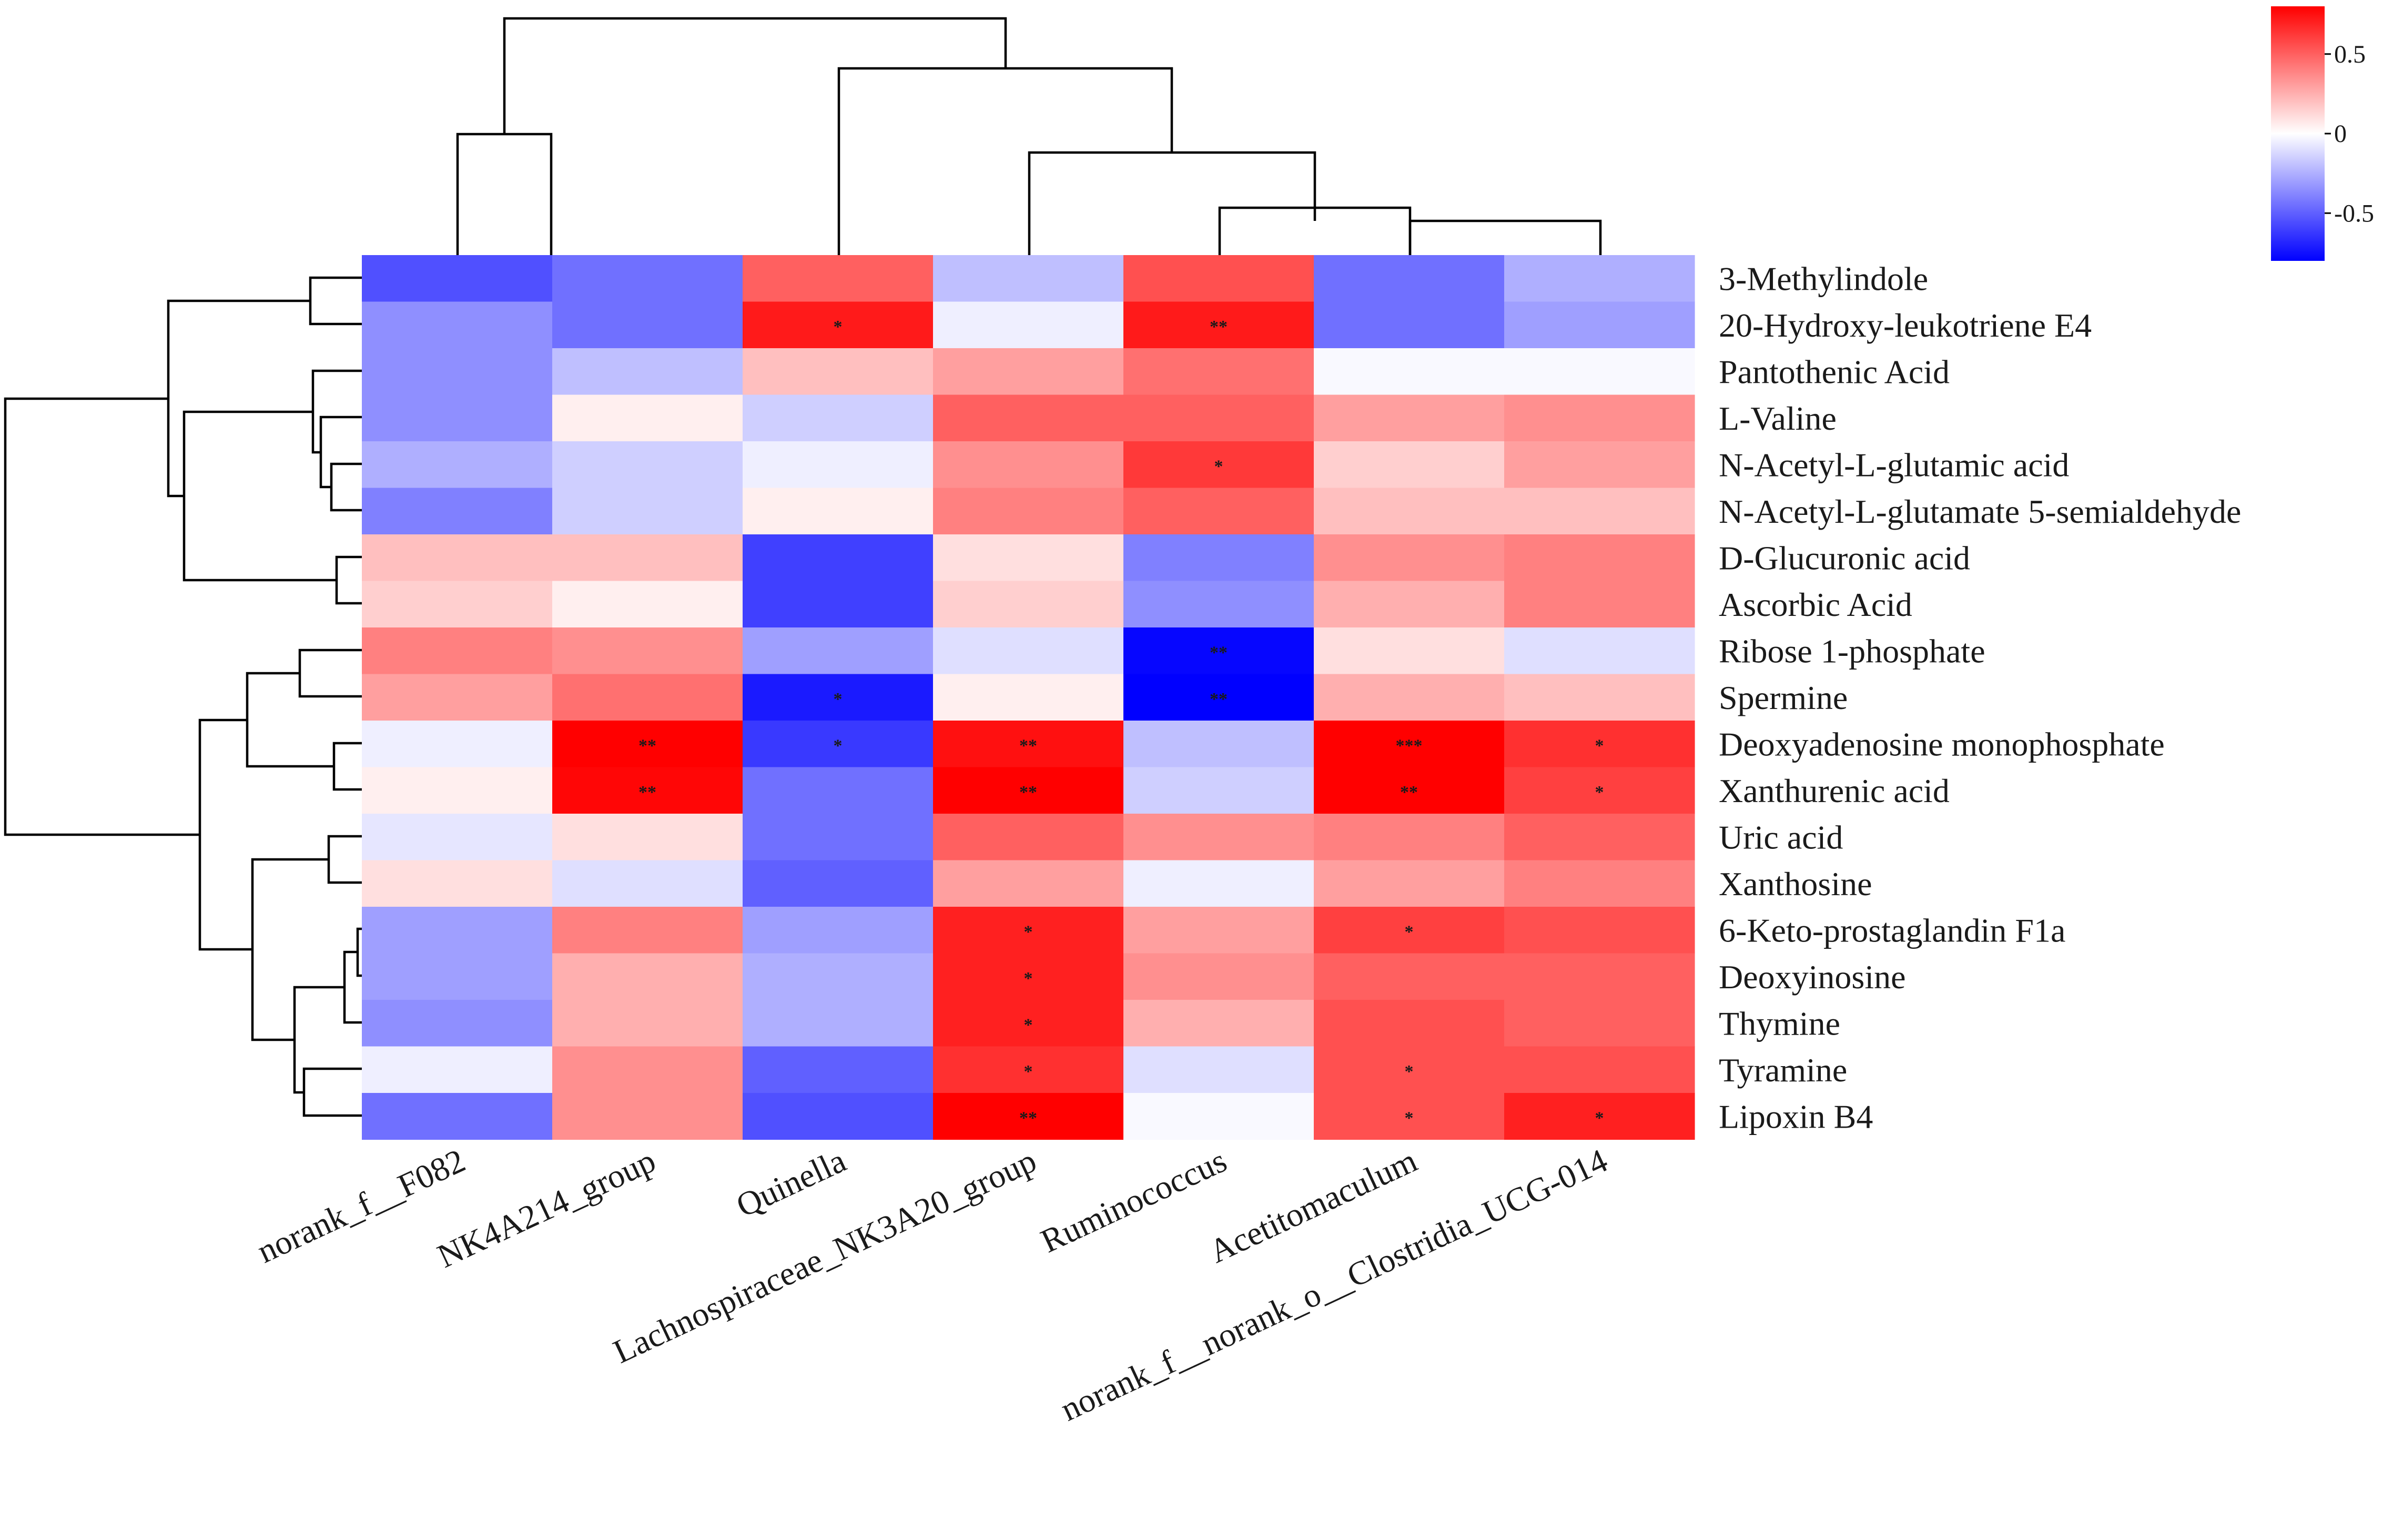 The image size is (2393, 1540). I want to click on row-label-3-methylindole: 3-Methylindole, so click(1823, 278).